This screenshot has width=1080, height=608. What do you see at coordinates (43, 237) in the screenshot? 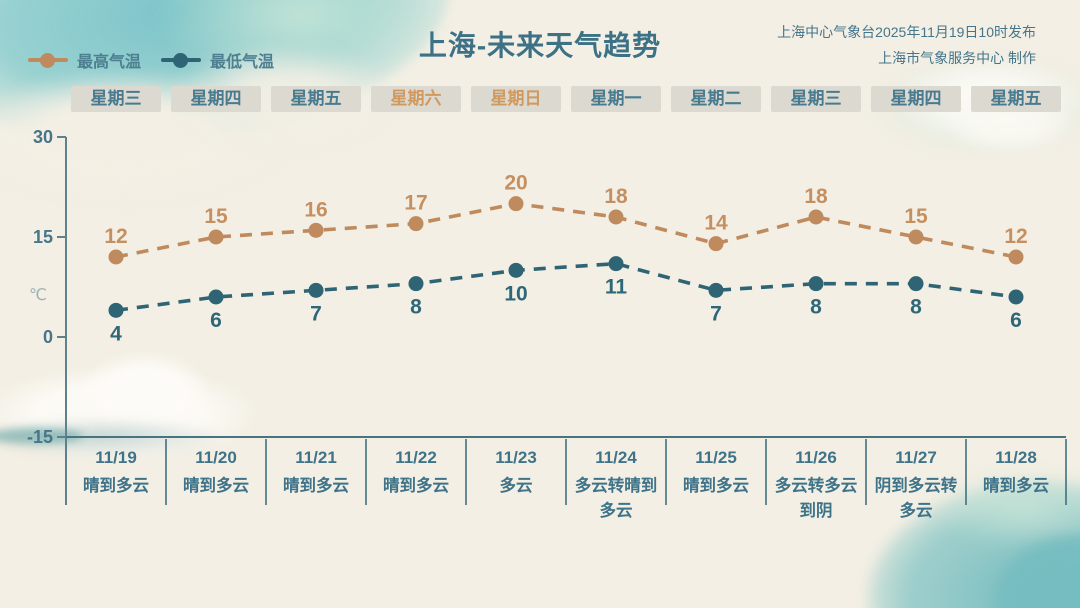
I see `y-tick-label: 15` at bounding box center [43, 237].